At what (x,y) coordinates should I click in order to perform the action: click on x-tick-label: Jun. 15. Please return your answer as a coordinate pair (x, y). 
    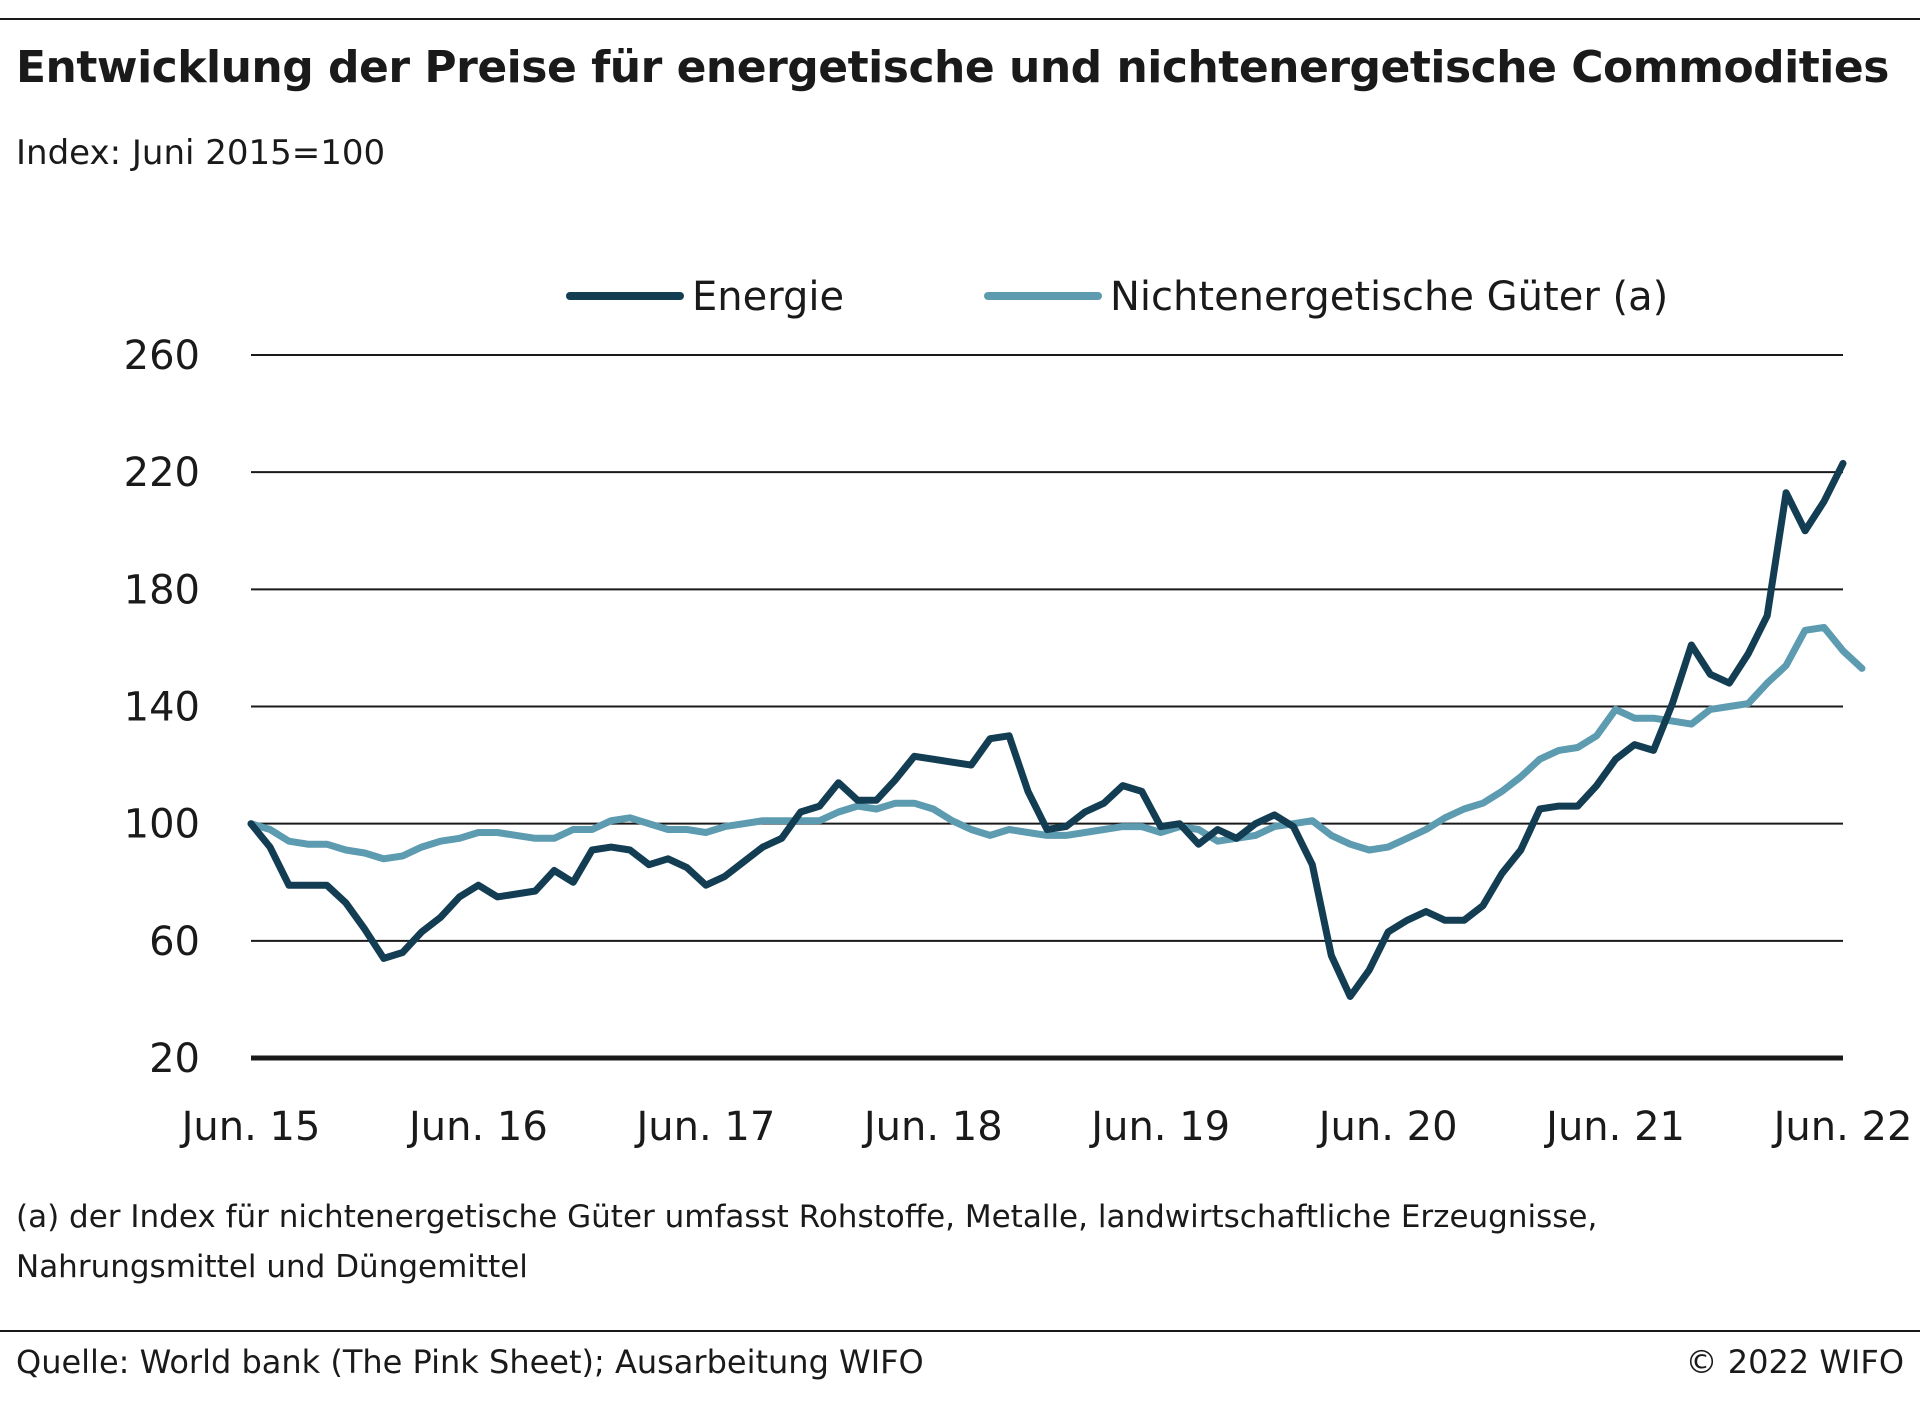
    Looking at the image, I should click on (250, 1127).